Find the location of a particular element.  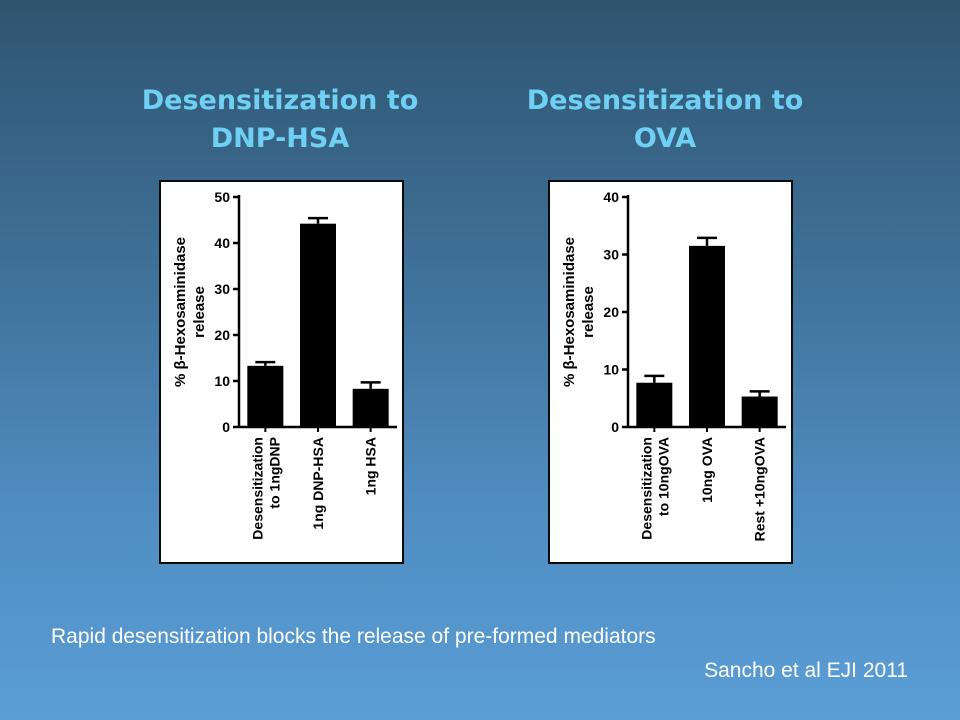

x-tick-label-line: to 1ngDNP is located at coordinates (274, 473).